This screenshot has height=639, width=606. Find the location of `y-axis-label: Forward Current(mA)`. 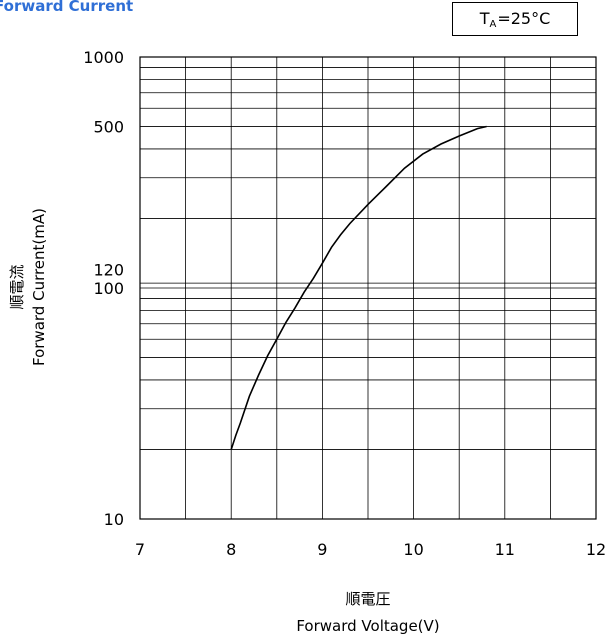

y-axis-label: Forward Current(mA) is located at coordinates (39, 287).